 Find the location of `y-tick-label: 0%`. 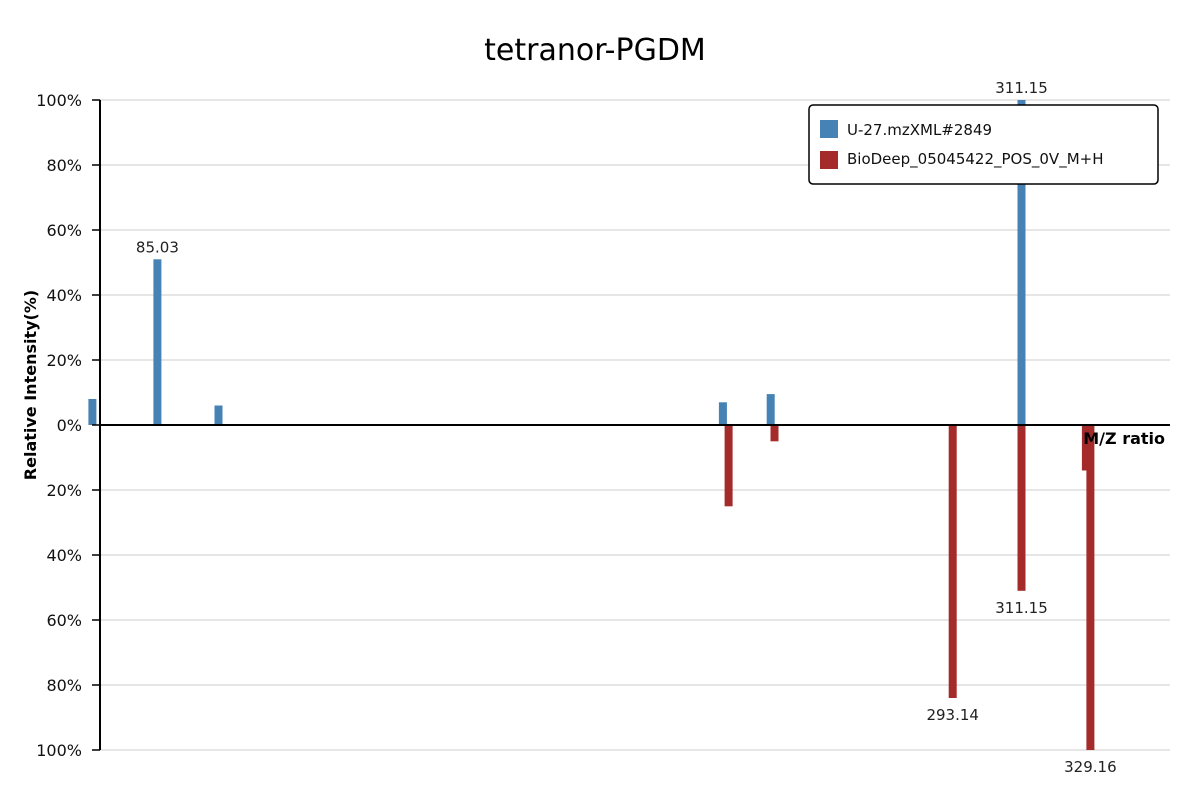

y-tick-label: 0% is located at coordinates (69, 425).